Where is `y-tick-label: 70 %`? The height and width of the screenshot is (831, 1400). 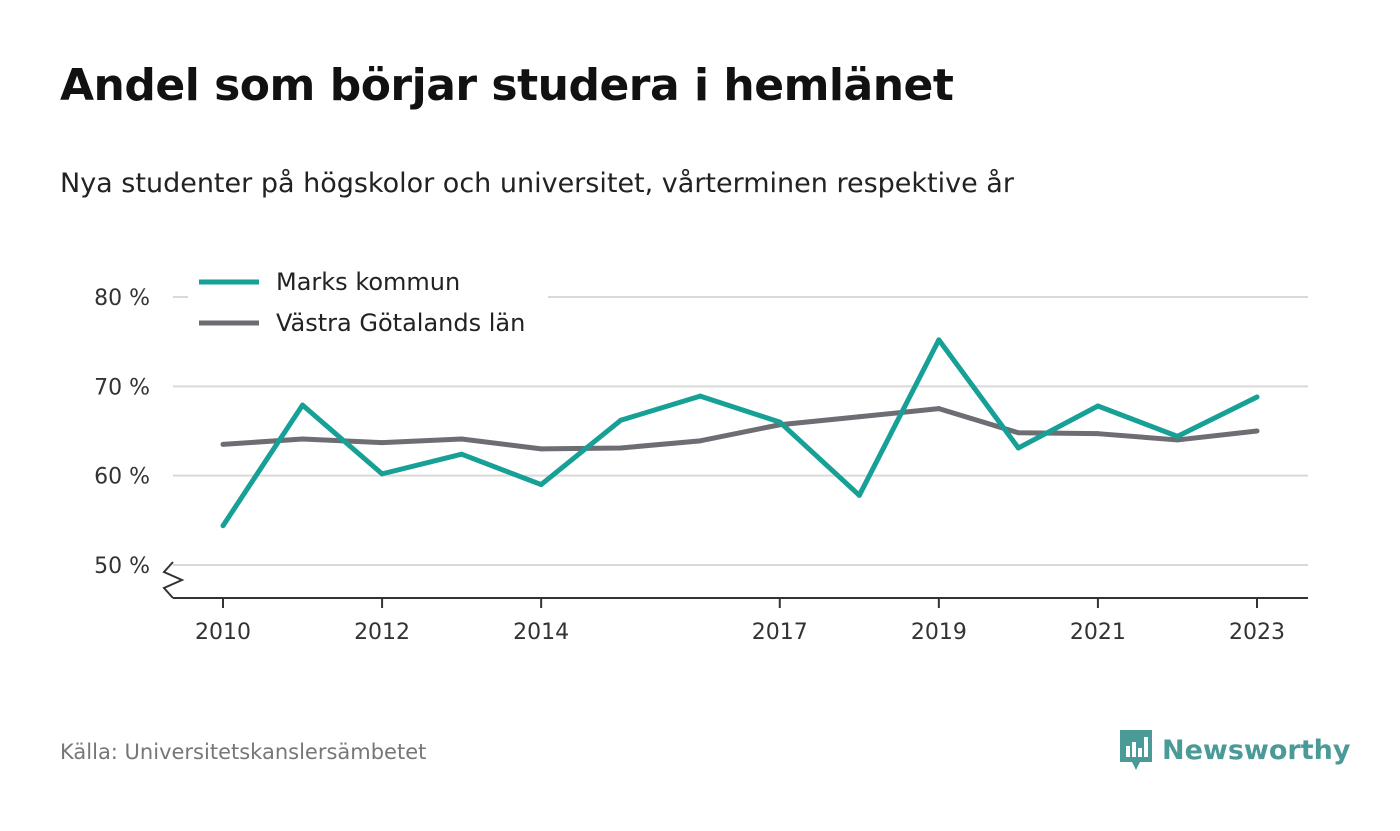
y-tick-label: 70 % is located at coordinates (122, 387).